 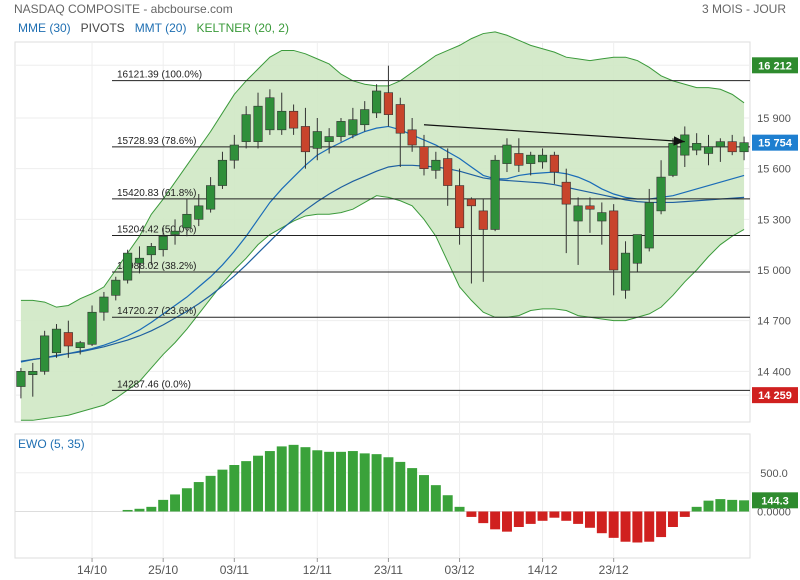 What do you see at coordinates (159, 75) in the screenshot?
I see `fib-level-label: 16121.39 (100.0%)` at bounding box center [159, 75].